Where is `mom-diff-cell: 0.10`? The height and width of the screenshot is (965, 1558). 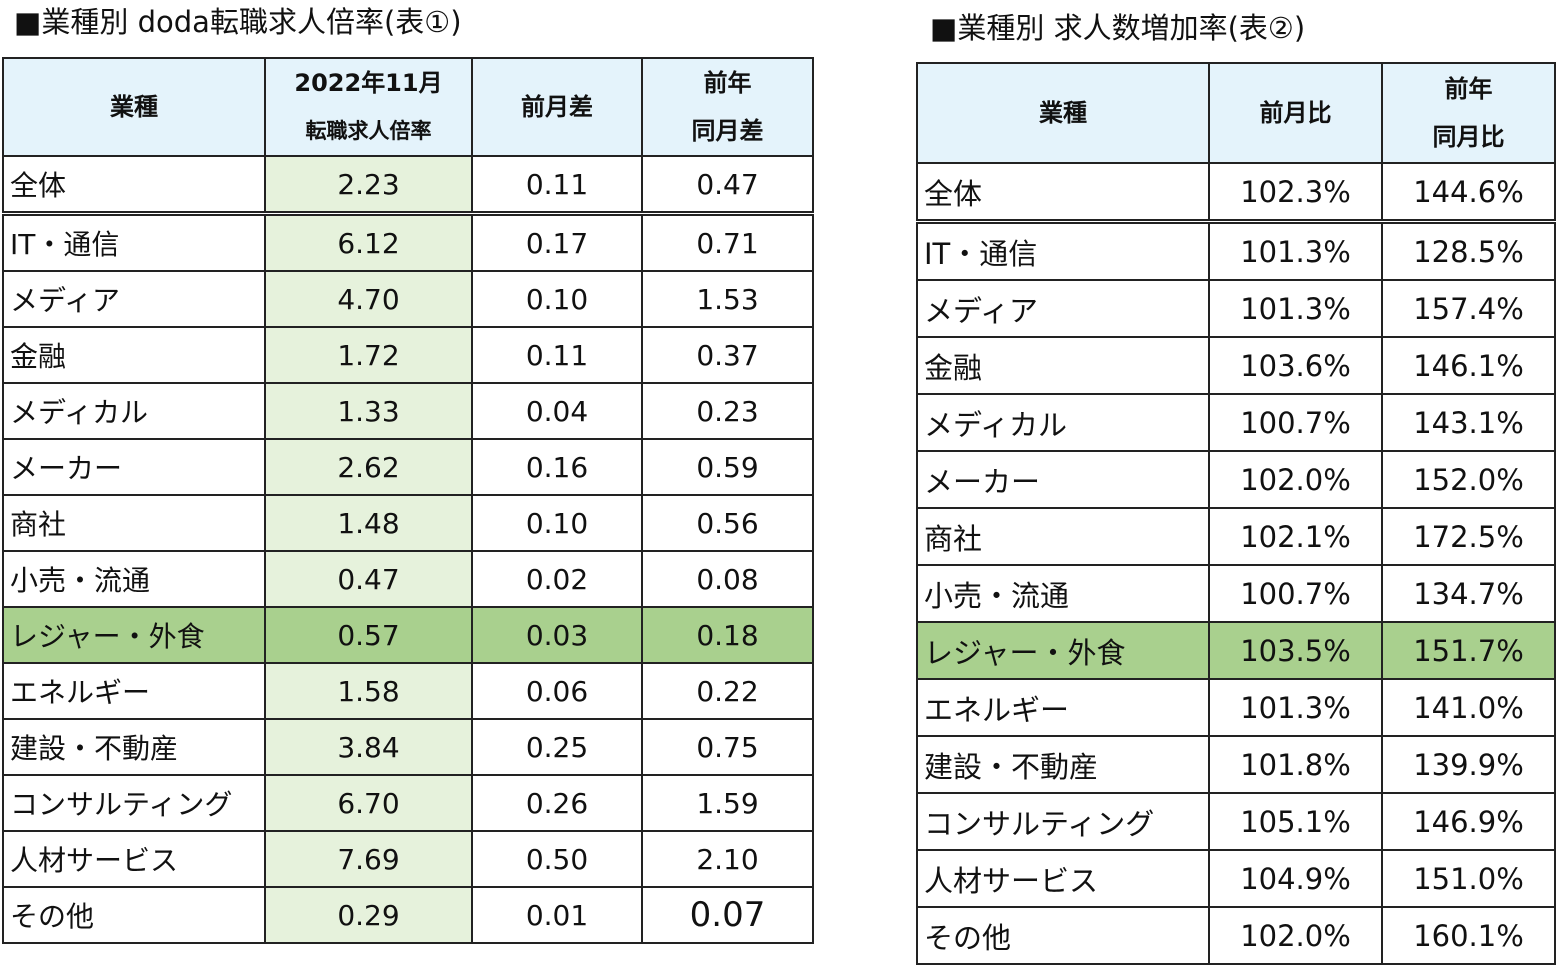
mom-diff-cell: 0.10 is located at coordinates (557, 299).